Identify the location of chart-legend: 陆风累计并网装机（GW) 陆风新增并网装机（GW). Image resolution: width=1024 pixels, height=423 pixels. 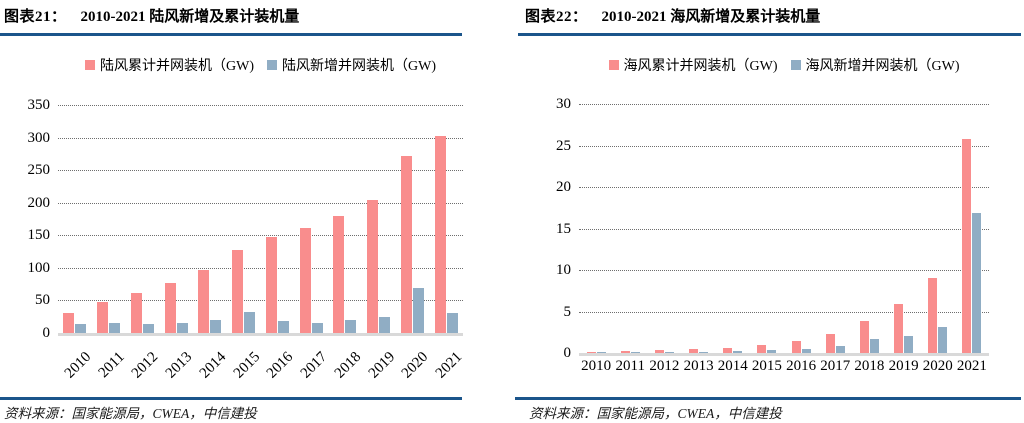
(260, 65).